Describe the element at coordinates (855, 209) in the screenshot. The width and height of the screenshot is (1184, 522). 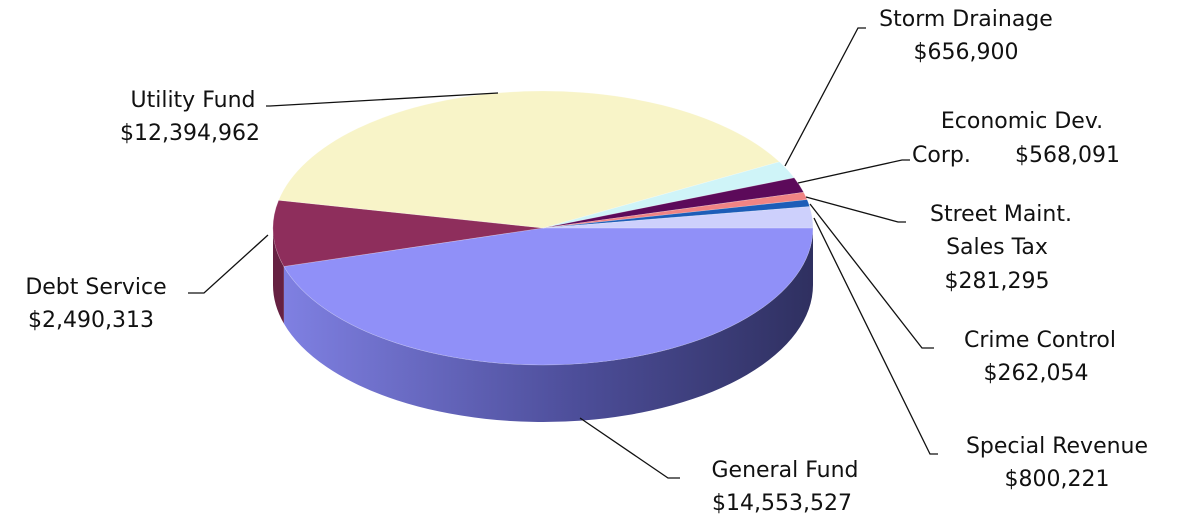
I see `leader-line-street-maint` at that location.